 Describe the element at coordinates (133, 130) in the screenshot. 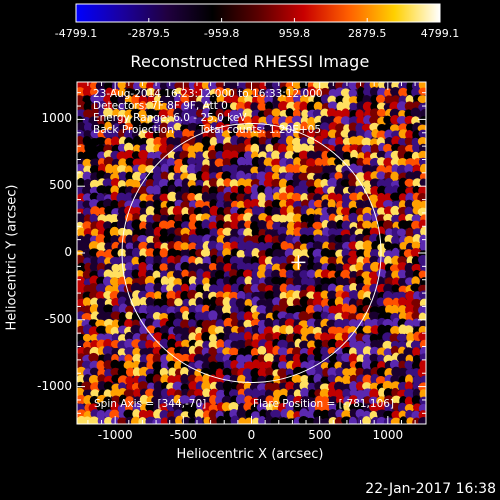

I see `method-text: Back Projection` at that location.